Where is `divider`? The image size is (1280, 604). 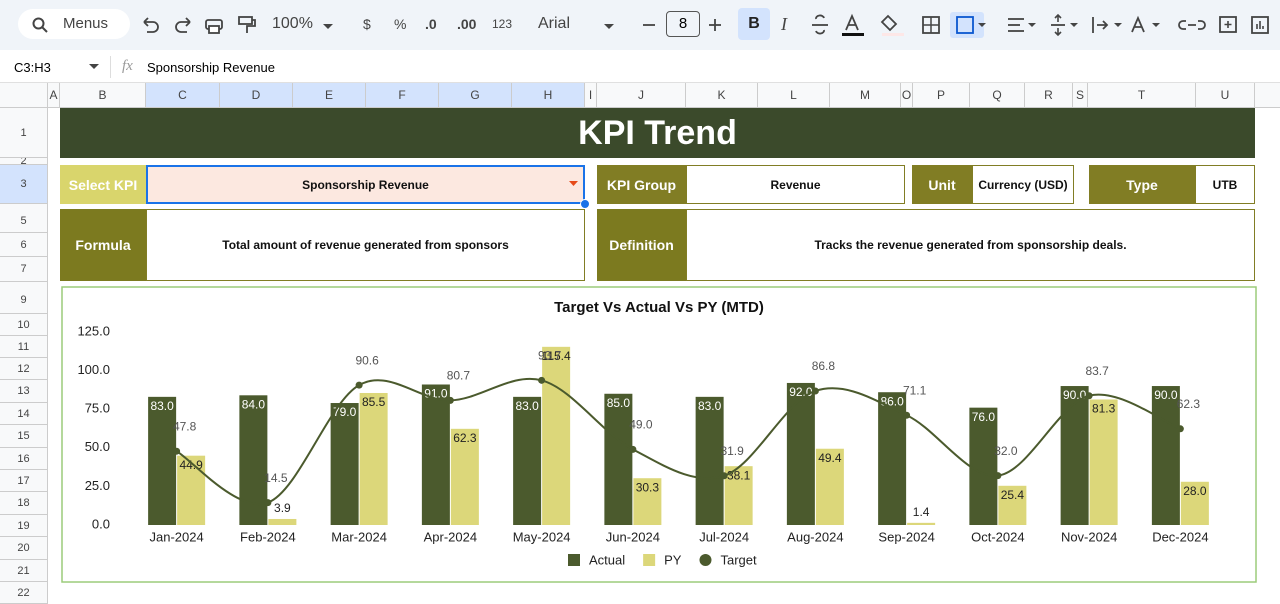 divider is located at coordinates (110, 67).